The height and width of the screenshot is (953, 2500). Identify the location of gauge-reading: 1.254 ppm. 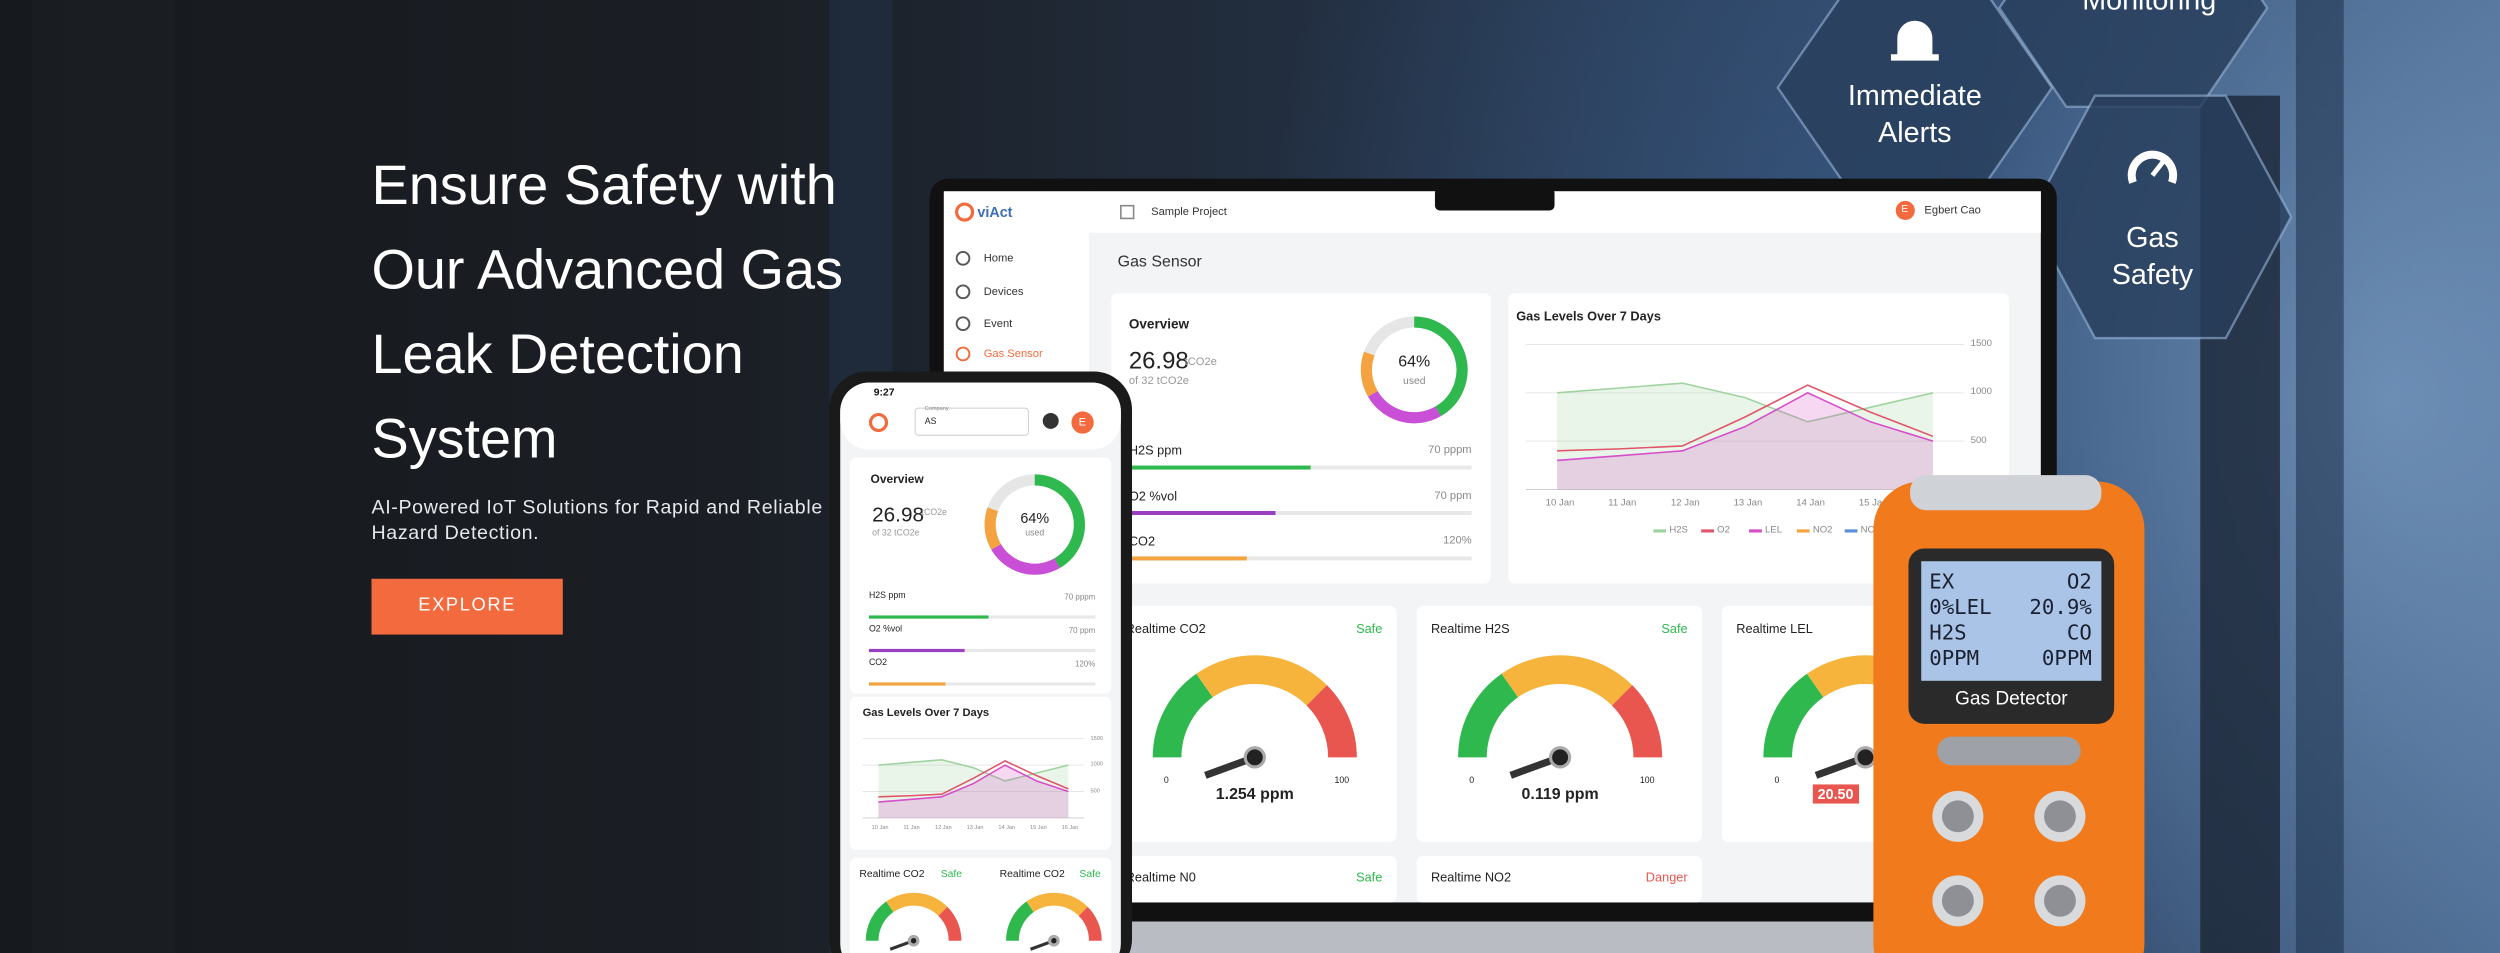
(1254, 795).